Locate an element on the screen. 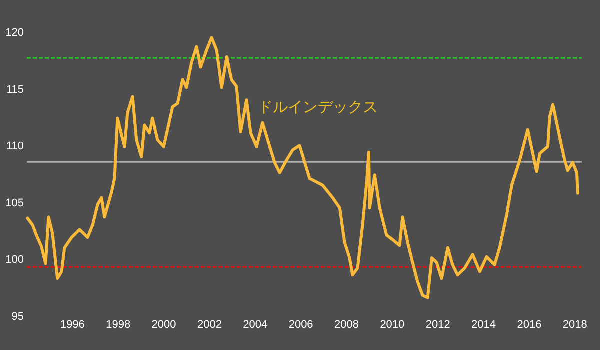 This screenshot has height=350, width=600. x-tick-label: 2012 is located at coordinates (438, 325).